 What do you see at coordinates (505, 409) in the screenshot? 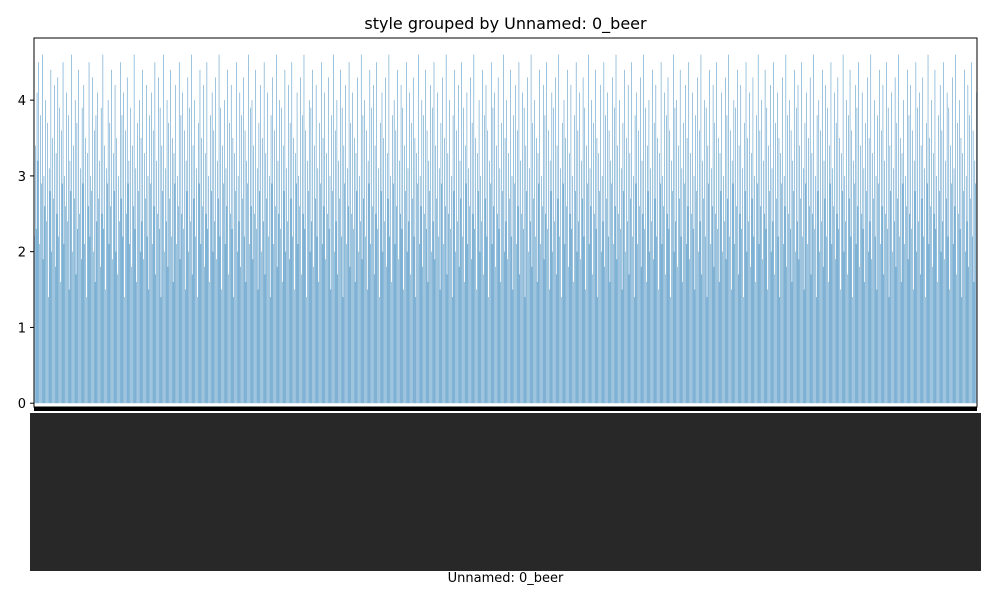
I see `x-tick-marks` at bounding box center [505, 409].